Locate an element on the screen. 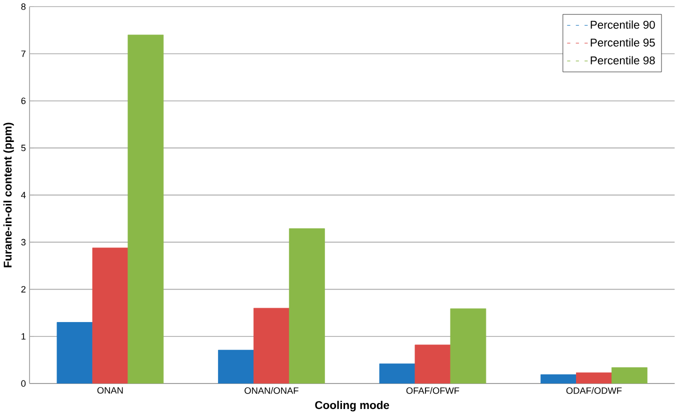 Image resolution: width=675 pixels, height=415 pixels. y-tick-label: 1 is located at coordinates (24, 336).